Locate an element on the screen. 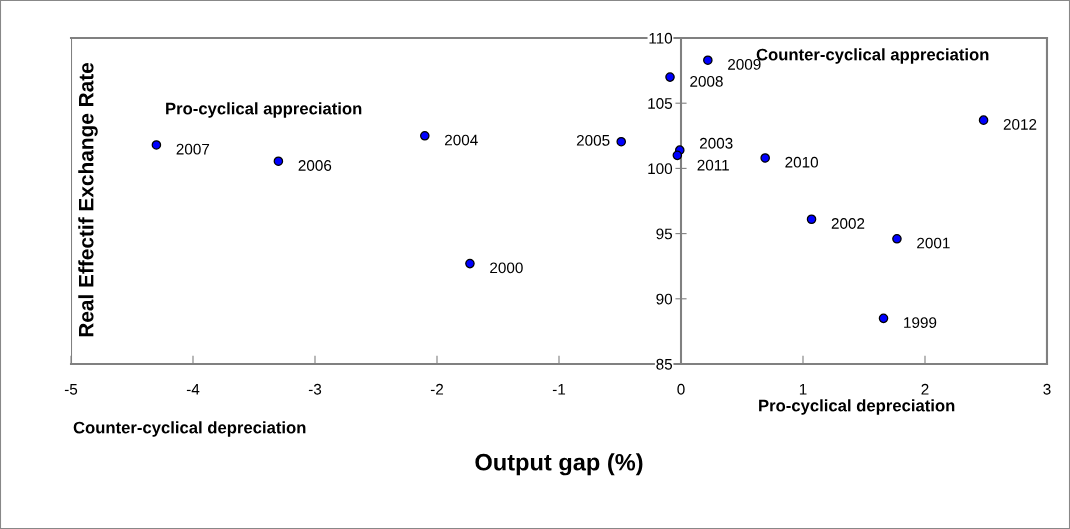  text: Pro-cyclical depreciation is located at coordinates (857, 407).